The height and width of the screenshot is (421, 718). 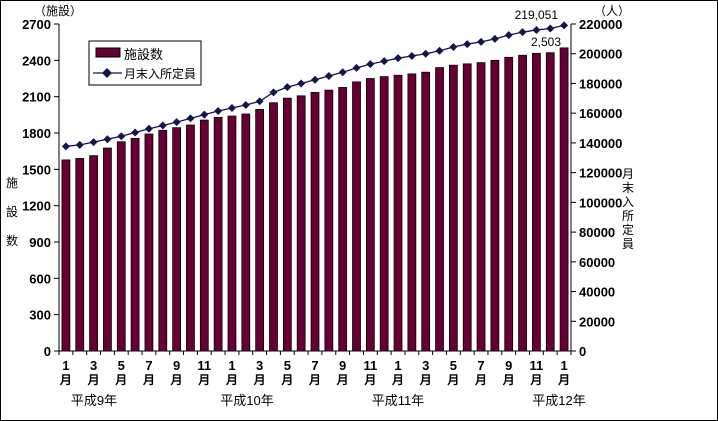 I want to click on x-year-label: 平成11年, so click(x=398, y=400).